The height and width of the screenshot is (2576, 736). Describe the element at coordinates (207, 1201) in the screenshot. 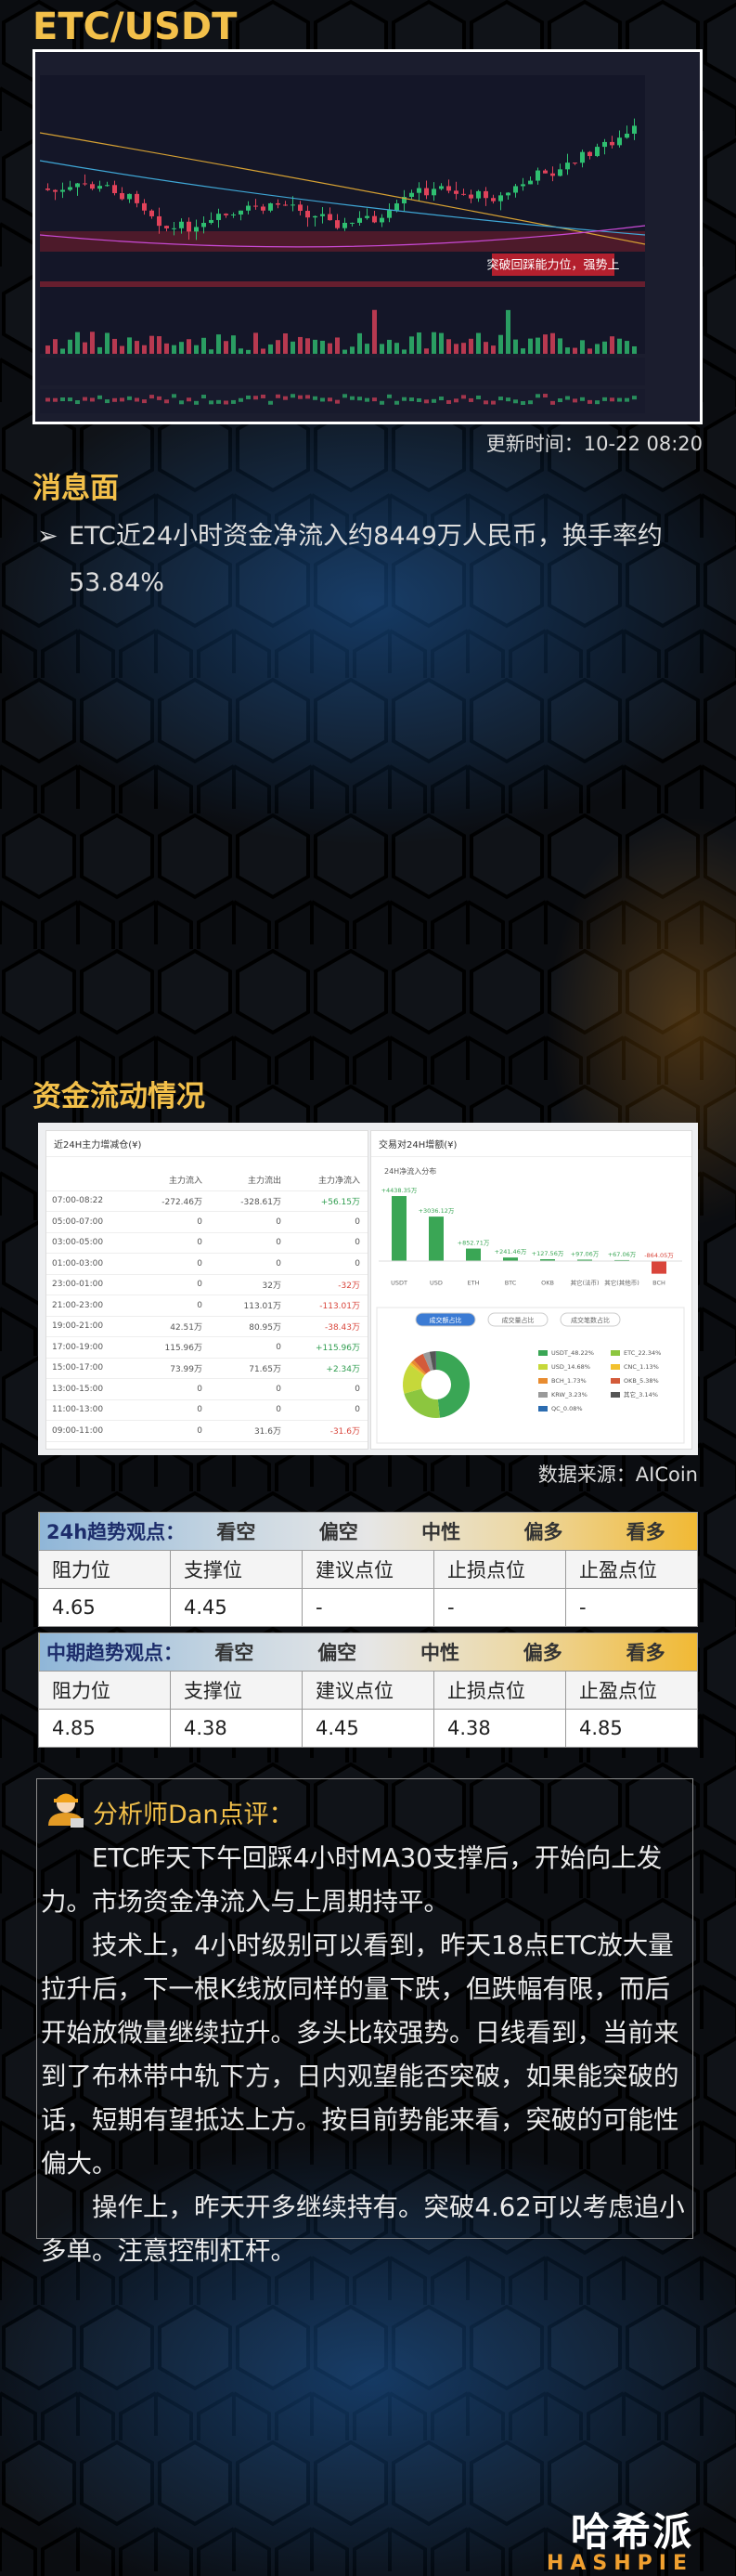

I see `flow-row: 07:00-08:22 -272.46万 -328.61万 +56.15万` at that location.